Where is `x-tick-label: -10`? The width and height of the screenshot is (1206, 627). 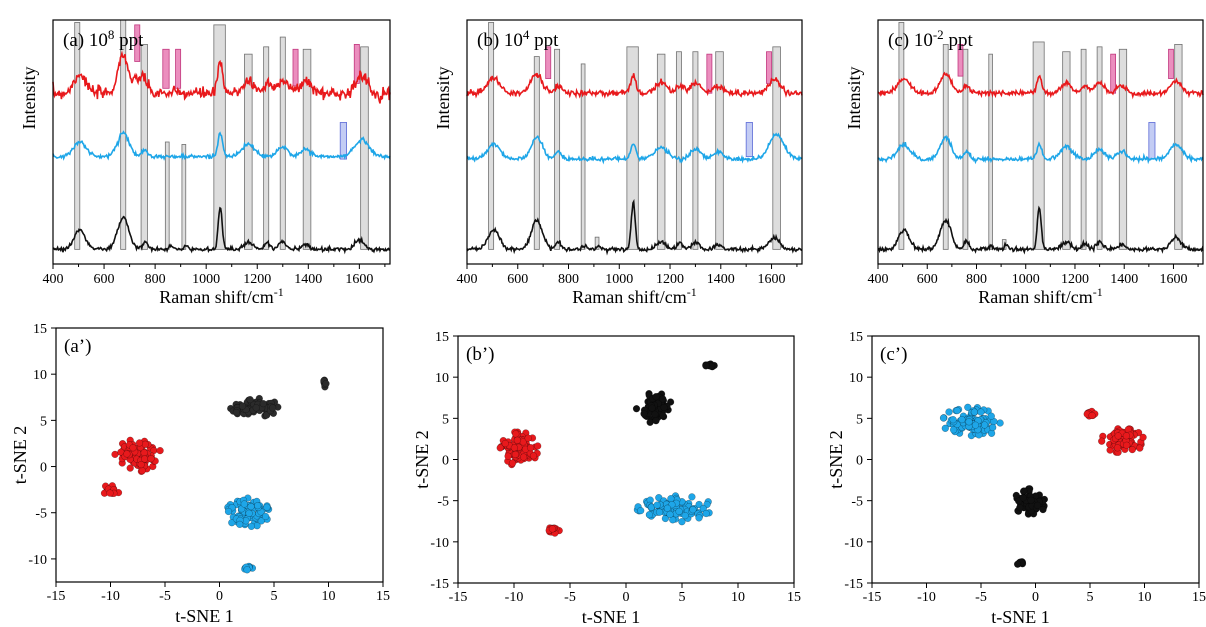 x-tick-label: -10 is located at coordinates (110, 596).